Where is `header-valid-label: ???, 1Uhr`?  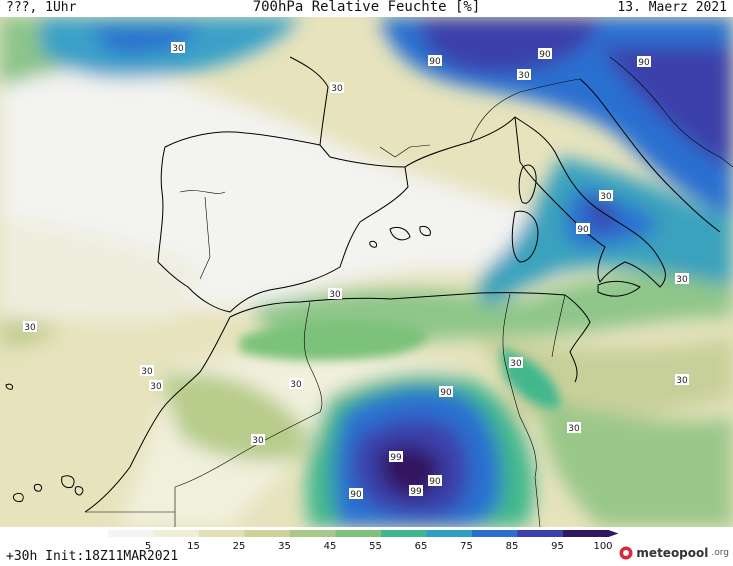 header-valid-label: ???, 1Uhr is located at coordinates (41, 7).